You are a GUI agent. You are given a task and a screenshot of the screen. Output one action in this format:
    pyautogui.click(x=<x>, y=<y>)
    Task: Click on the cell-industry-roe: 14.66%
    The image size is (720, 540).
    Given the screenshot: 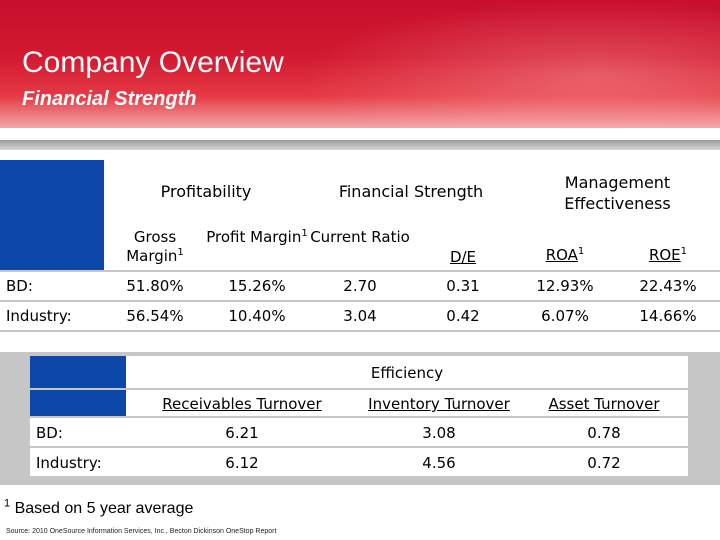 What is the action you would take?
    pyautogui.click(x=668, y=316)
    